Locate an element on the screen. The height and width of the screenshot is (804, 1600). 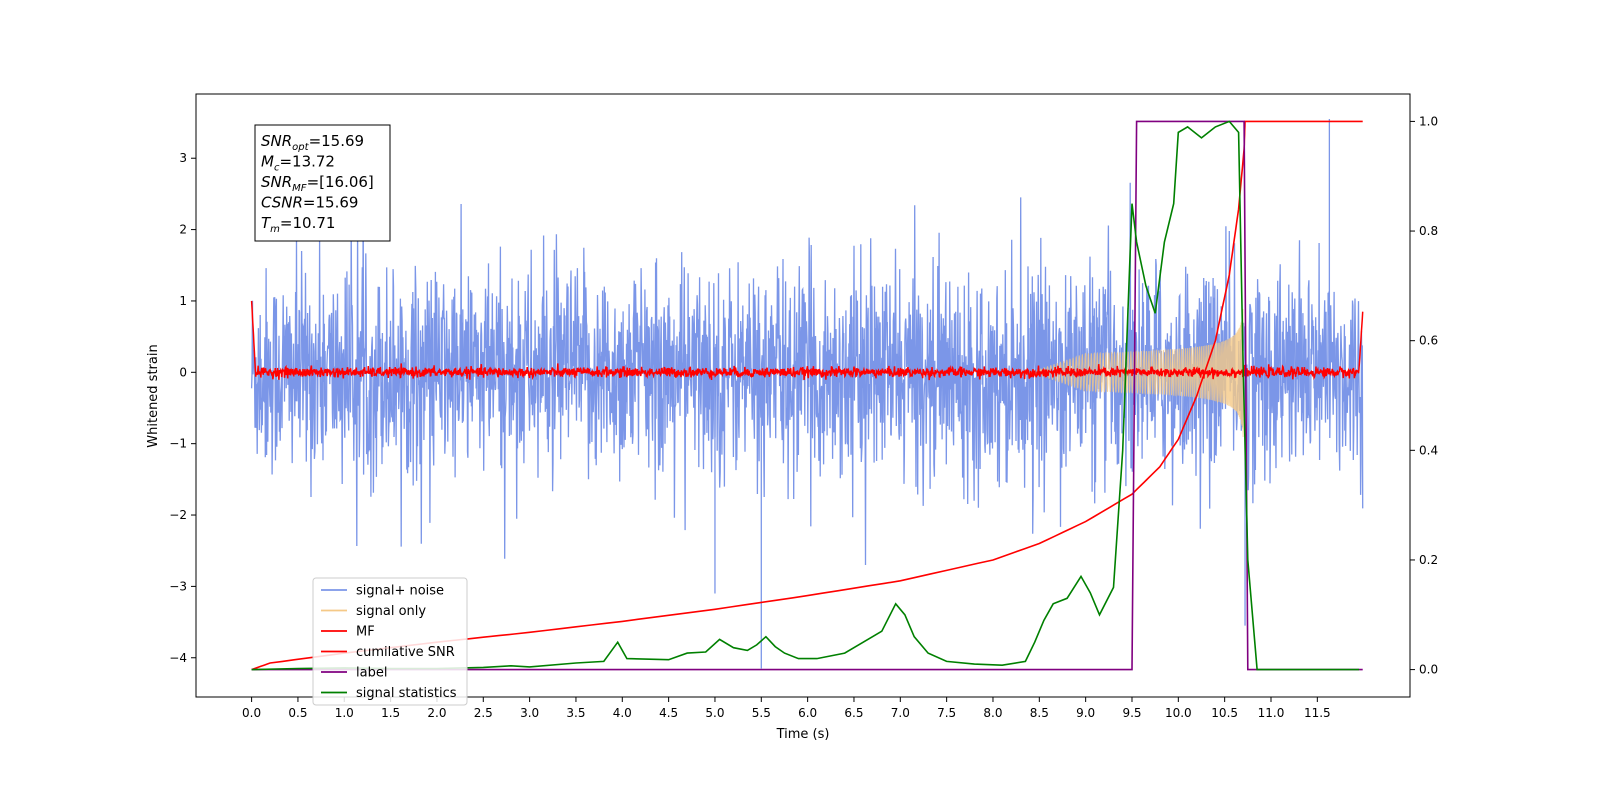
y-tick-label: −3 is located at coordinates (178, 586).